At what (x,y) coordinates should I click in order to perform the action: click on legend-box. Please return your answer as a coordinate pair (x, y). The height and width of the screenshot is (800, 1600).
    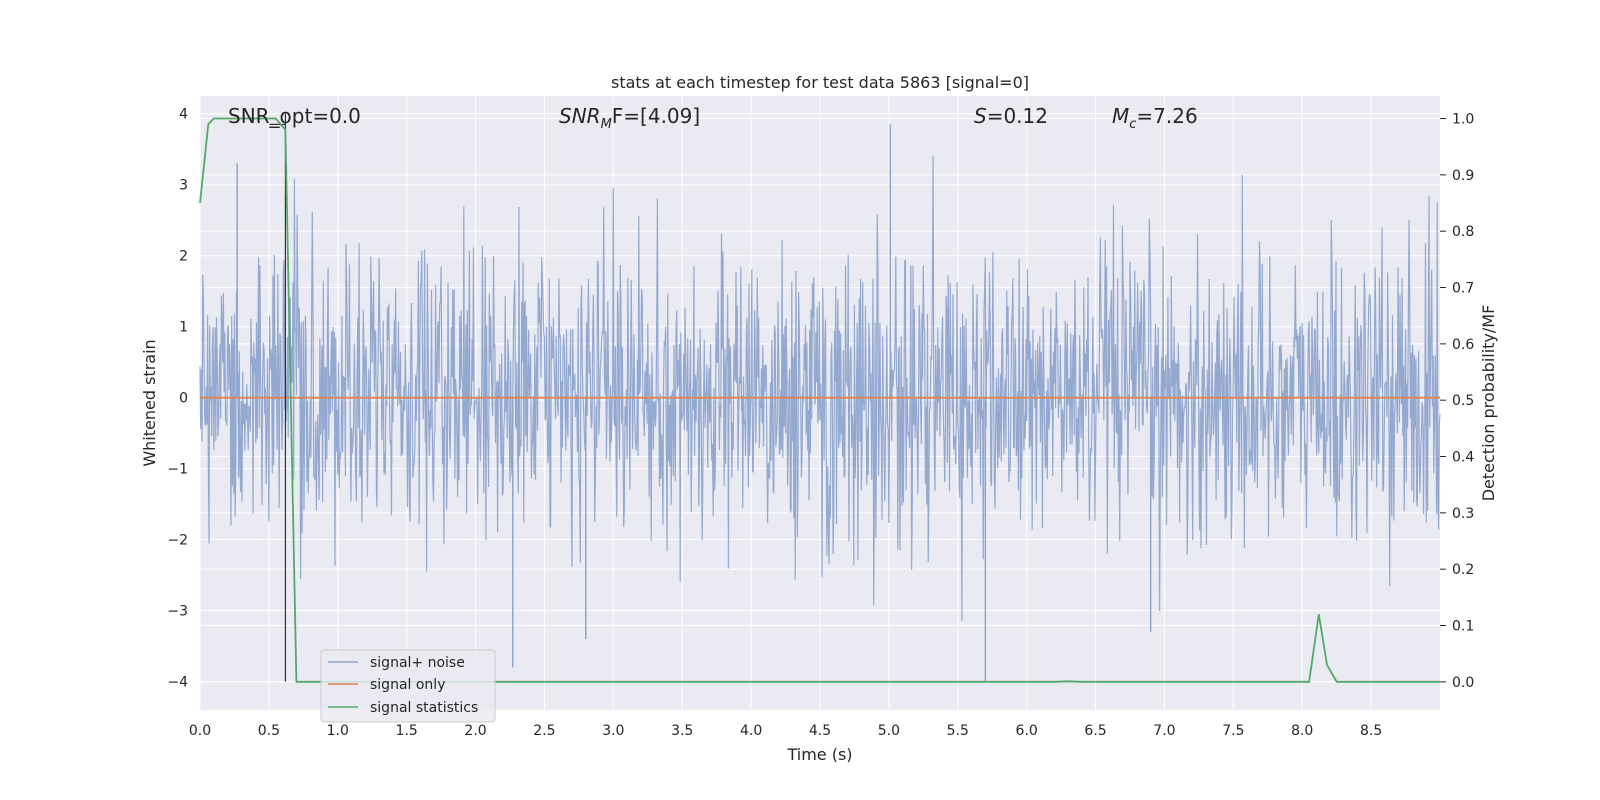
    Looking at the image, I should click on (408, 686).